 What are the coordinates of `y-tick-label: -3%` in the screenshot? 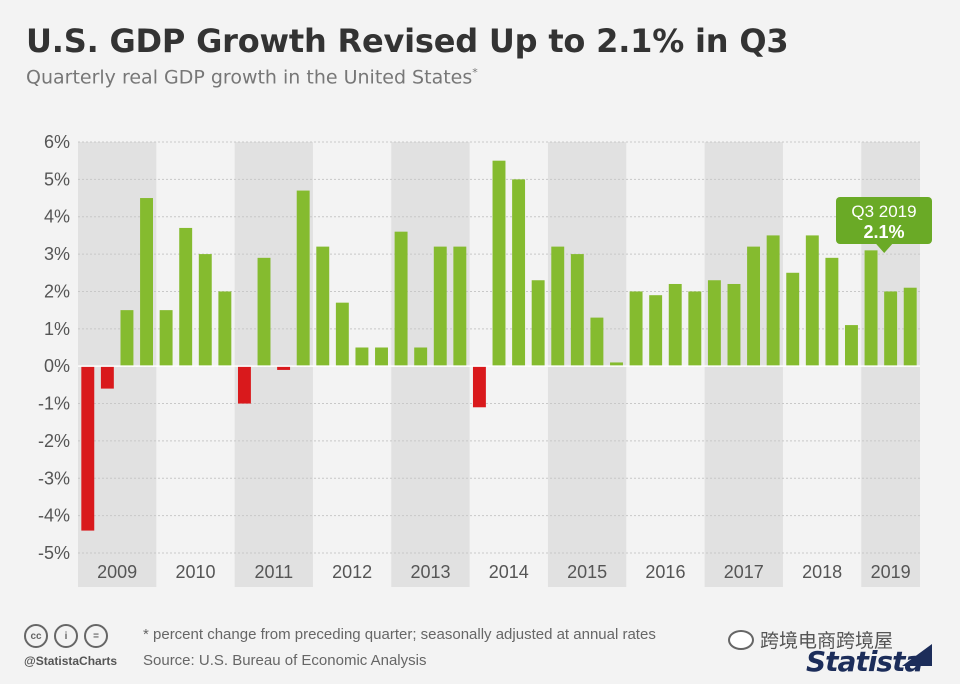 It's located at (54, 478).